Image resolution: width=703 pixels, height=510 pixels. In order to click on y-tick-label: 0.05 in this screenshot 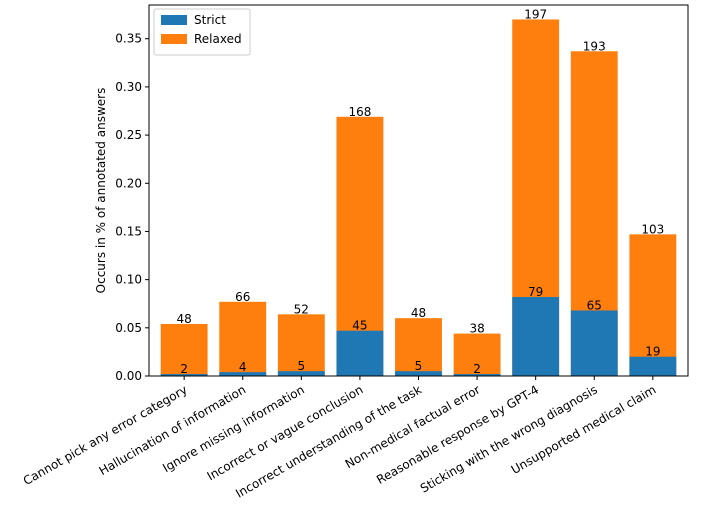, I will do `click(128, 328)`.